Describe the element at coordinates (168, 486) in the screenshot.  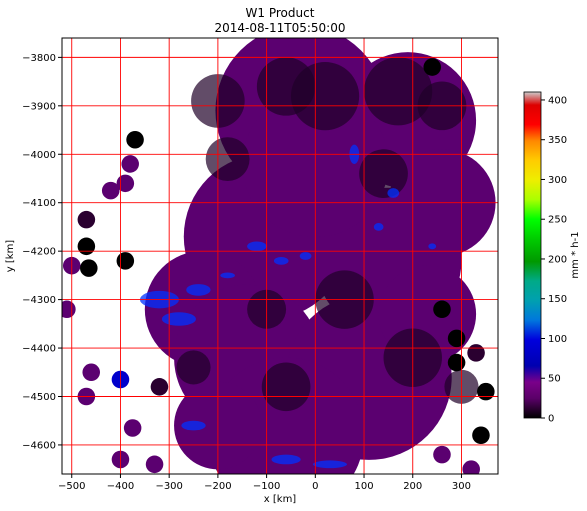
I see `x-tick-label: −300` at that location.